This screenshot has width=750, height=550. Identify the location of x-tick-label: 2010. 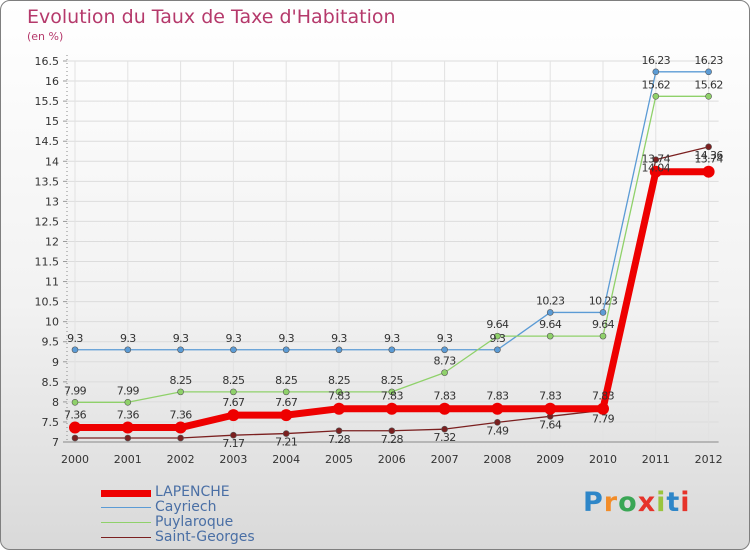
(603, 459).